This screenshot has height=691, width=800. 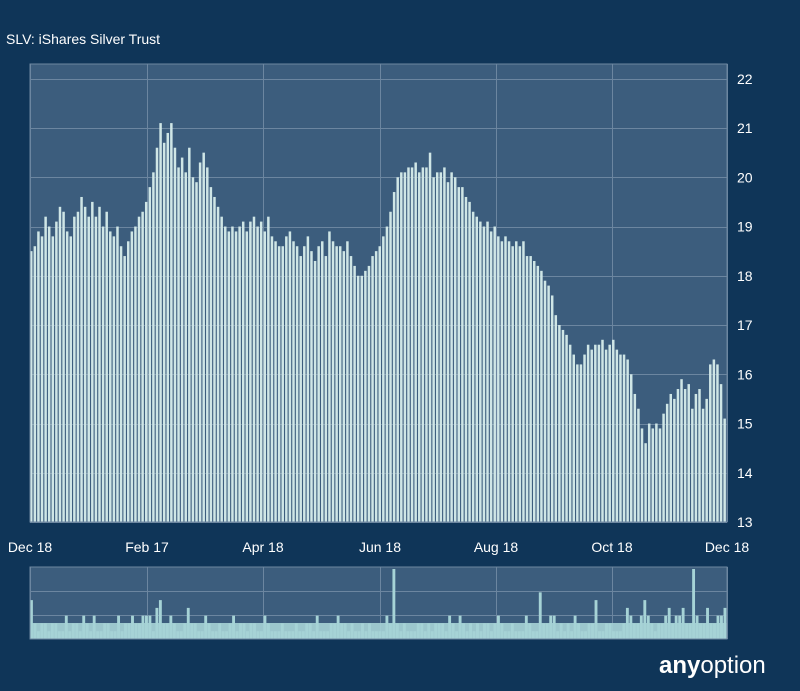 What do you see at coordinates (745, 424) in the screenshot?
I see `y-tick-label: 15` at bounding box center [745, 424].